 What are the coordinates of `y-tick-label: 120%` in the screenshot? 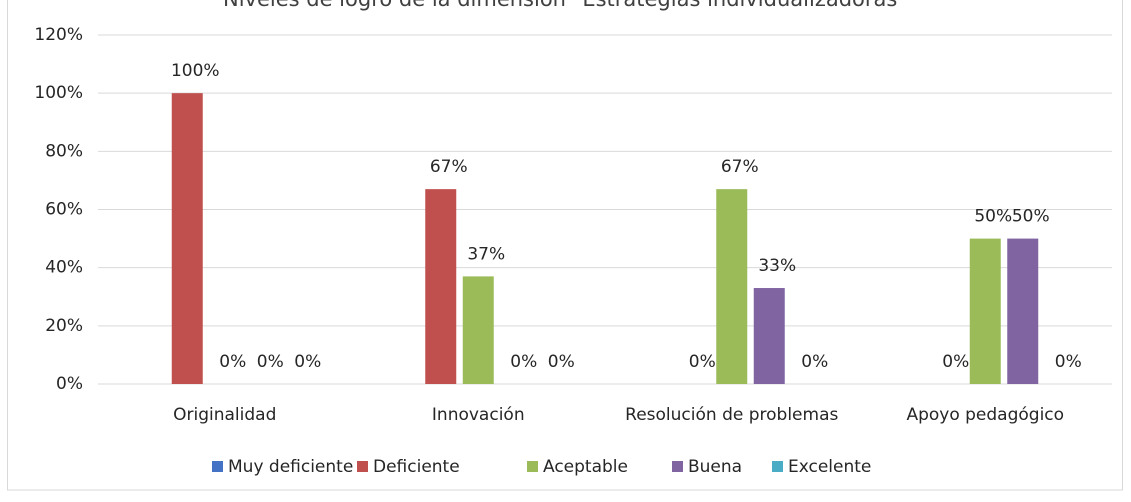 It's located at (58, 35).